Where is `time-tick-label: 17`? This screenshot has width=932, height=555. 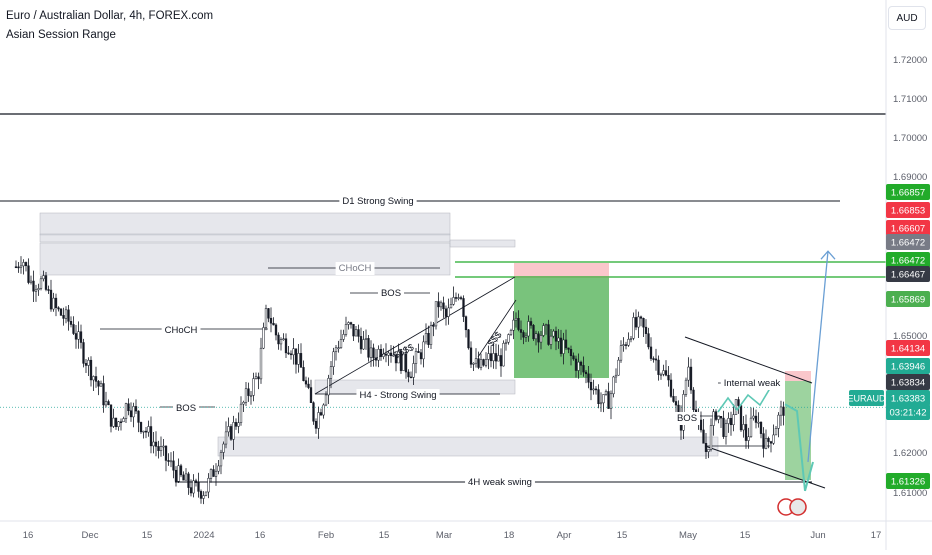 time-tick-label: 17 is located at coordinates (876, 535).